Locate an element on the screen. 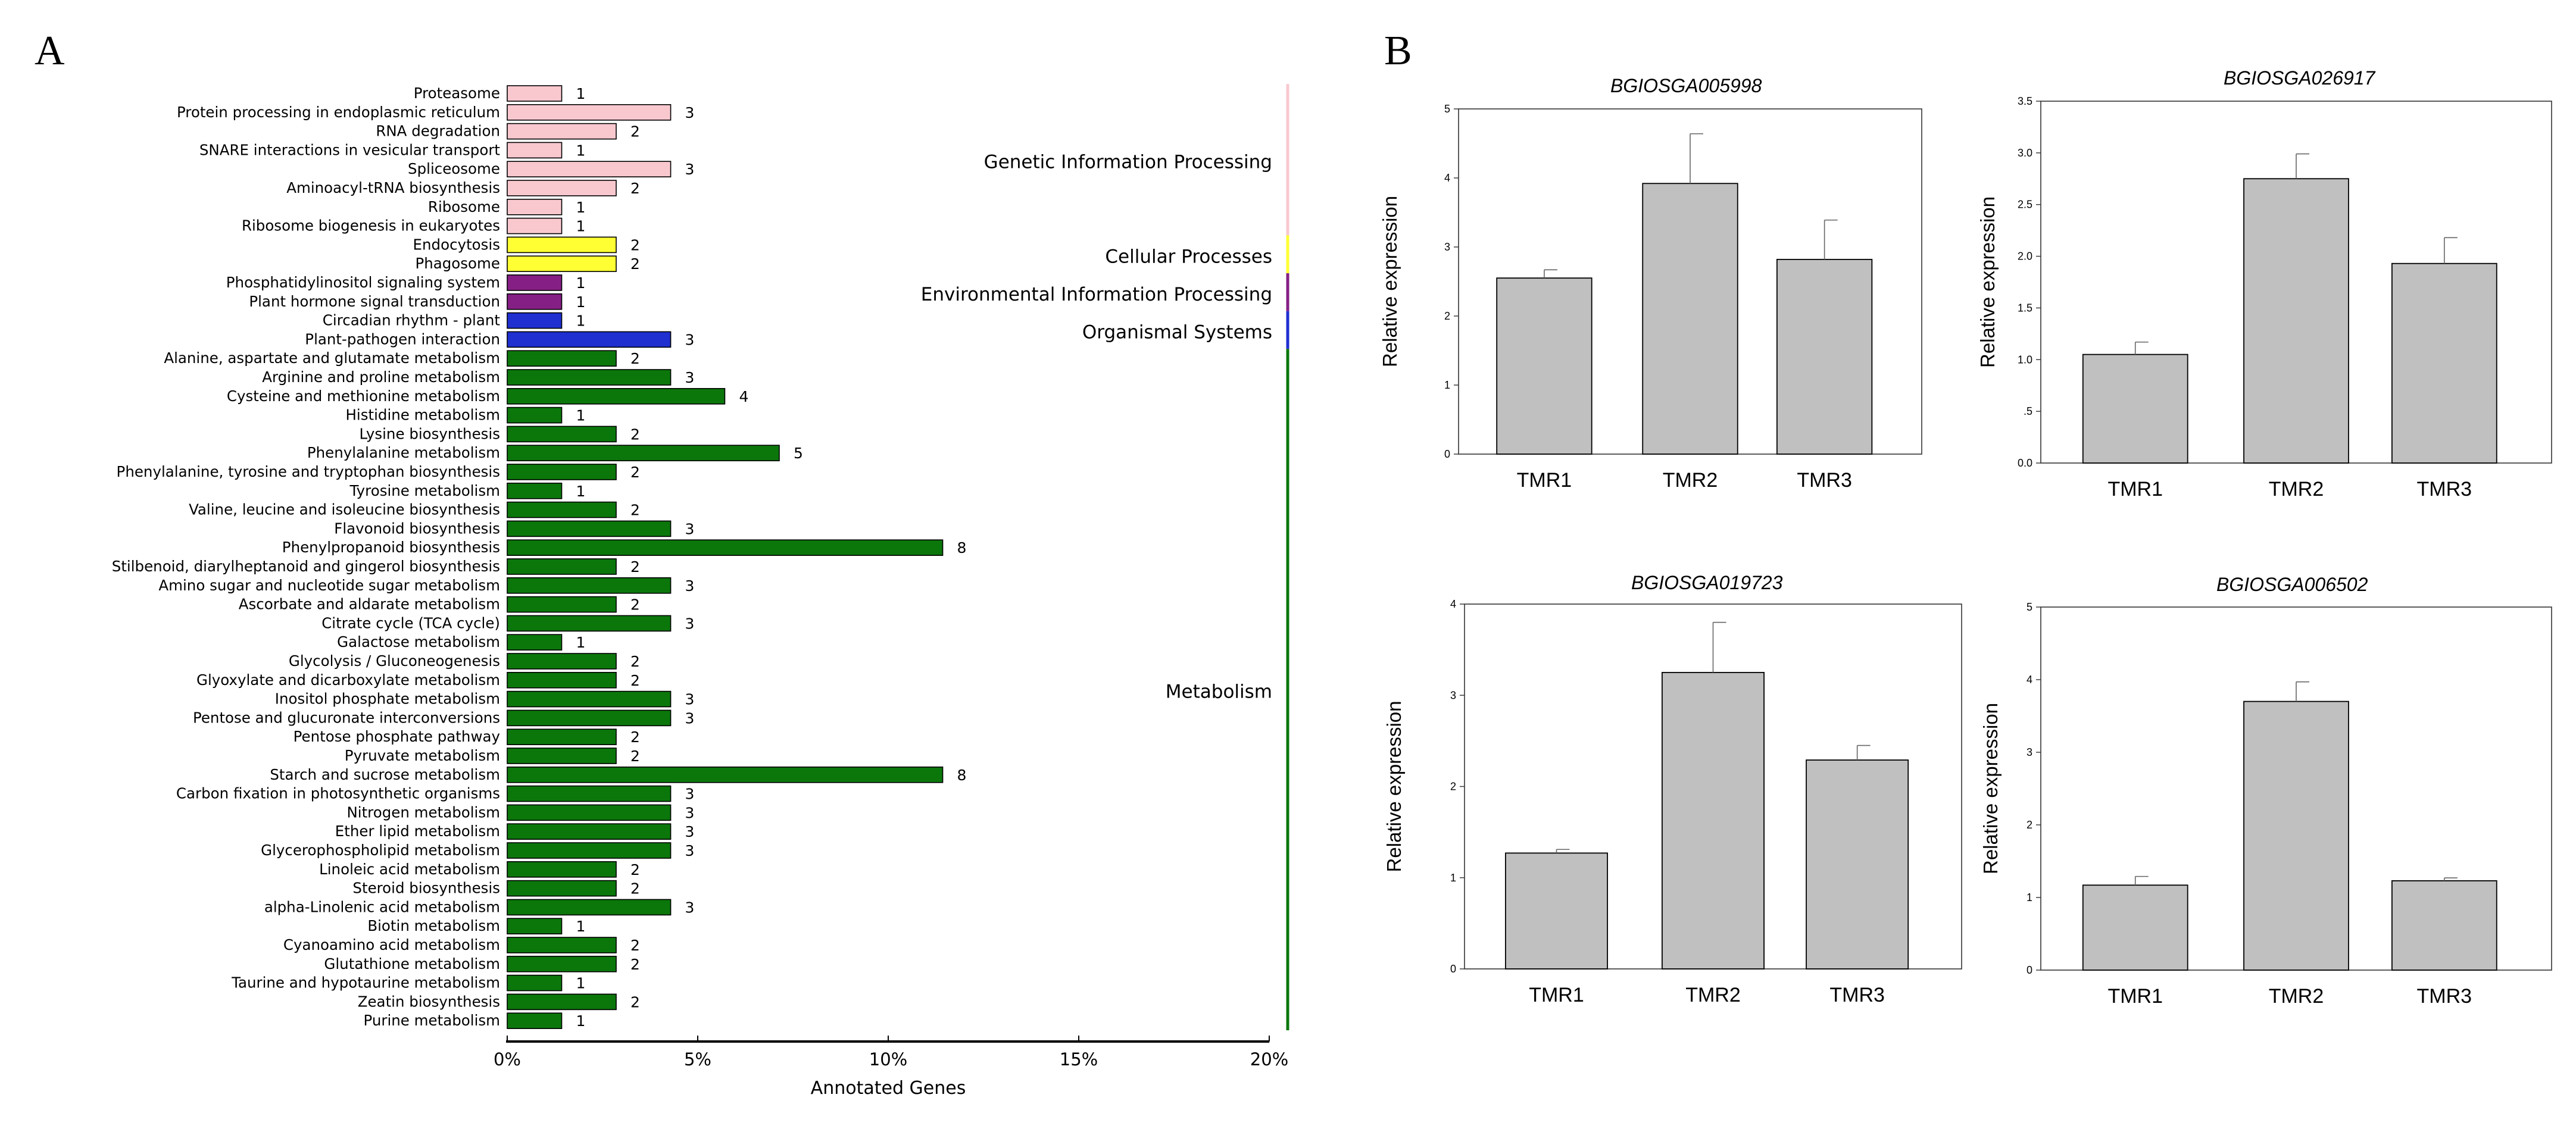  kegg-category-label-16: Cysteine and methionine metabolism is located at coordinates (363, 396).